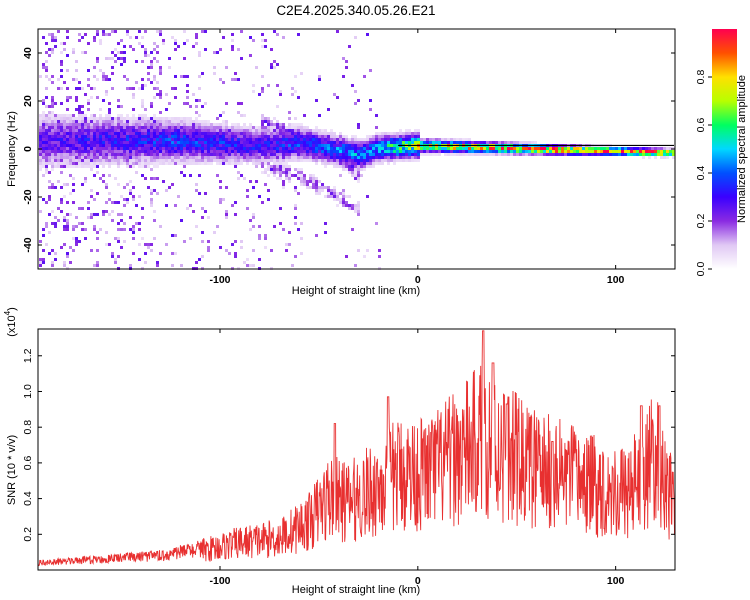 The image size is (750, 600). What do you see at coordinates (219, 280) in the screenshot?
I see `spectrogram-x-tick-label: -100` at bounding box center [219, 280].